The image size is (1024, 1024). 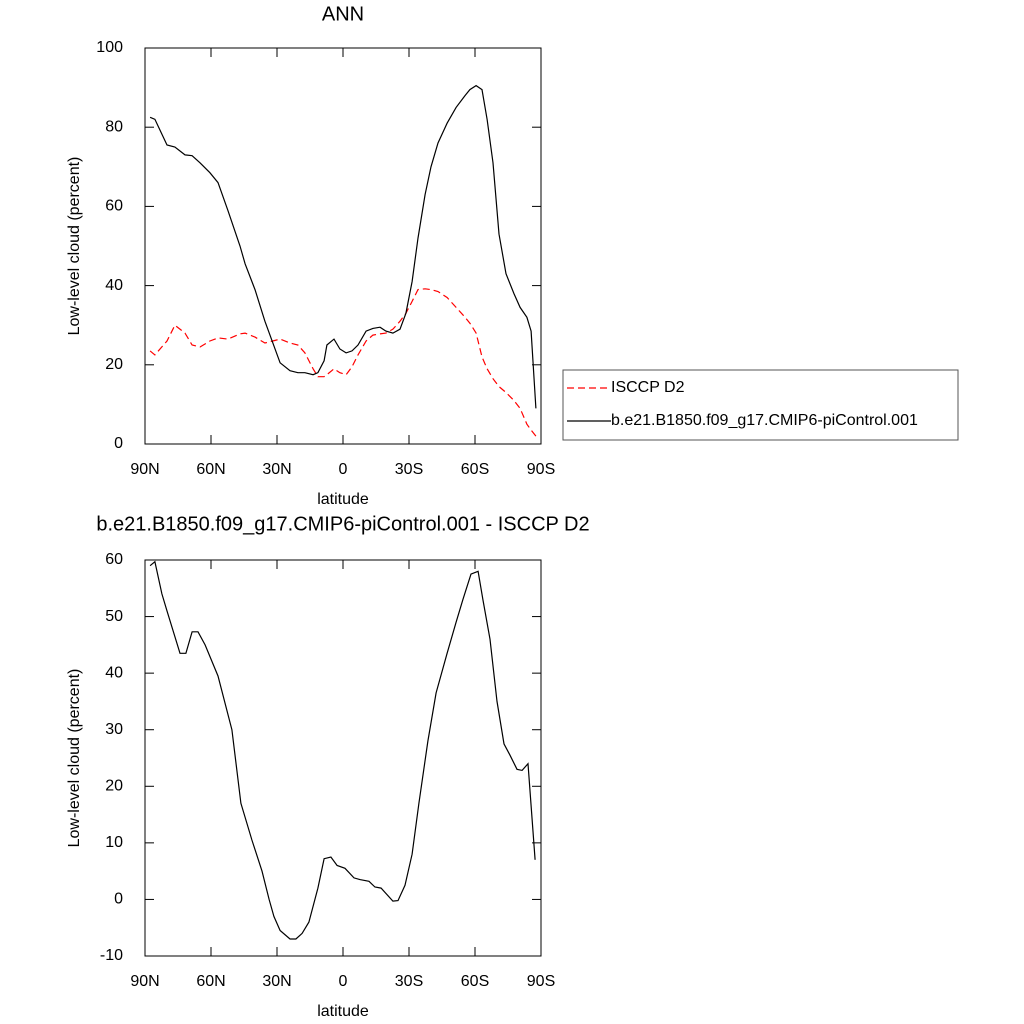 What do you see at coordinates (114, 126) in the screenshot?
I see `y-tick-label: 80` at bounding box center [114, 126].